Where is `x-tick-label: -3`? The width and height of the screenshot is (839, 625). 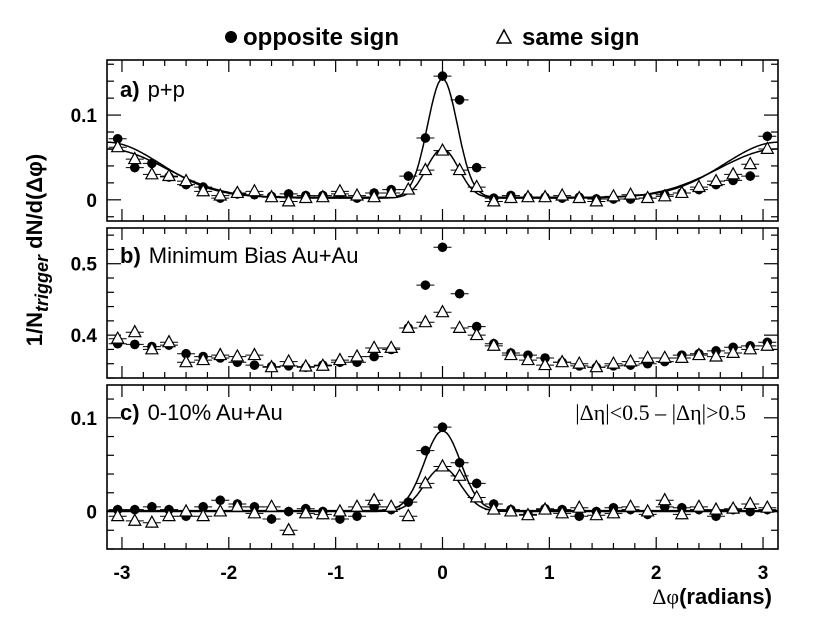 x-tick-label: -3 is located at coordinates (122, 573).